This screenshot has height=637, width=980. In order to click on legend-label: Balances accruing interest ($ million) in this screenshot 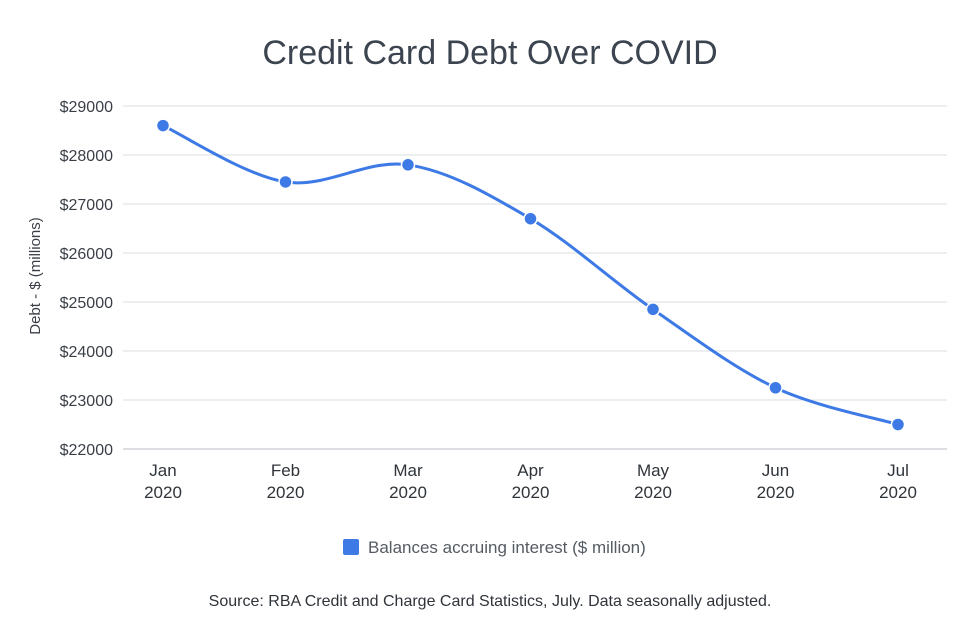, I will do `click(507, 547)`.